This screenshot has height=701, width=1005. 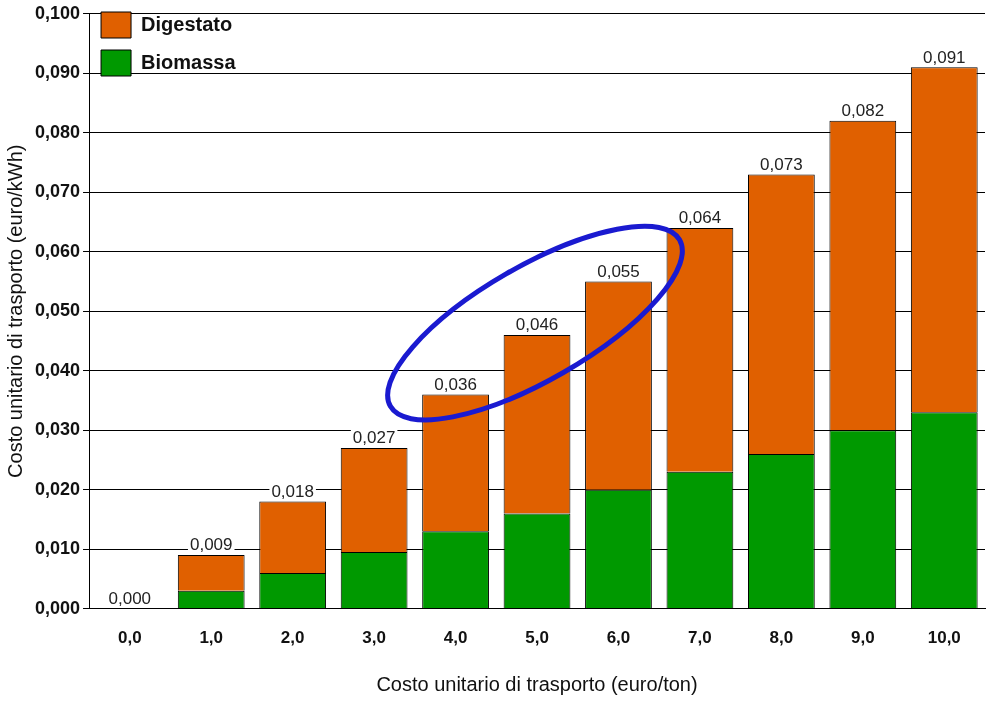 I want to click on total-label: 0,064, so click(x=700, y=218).